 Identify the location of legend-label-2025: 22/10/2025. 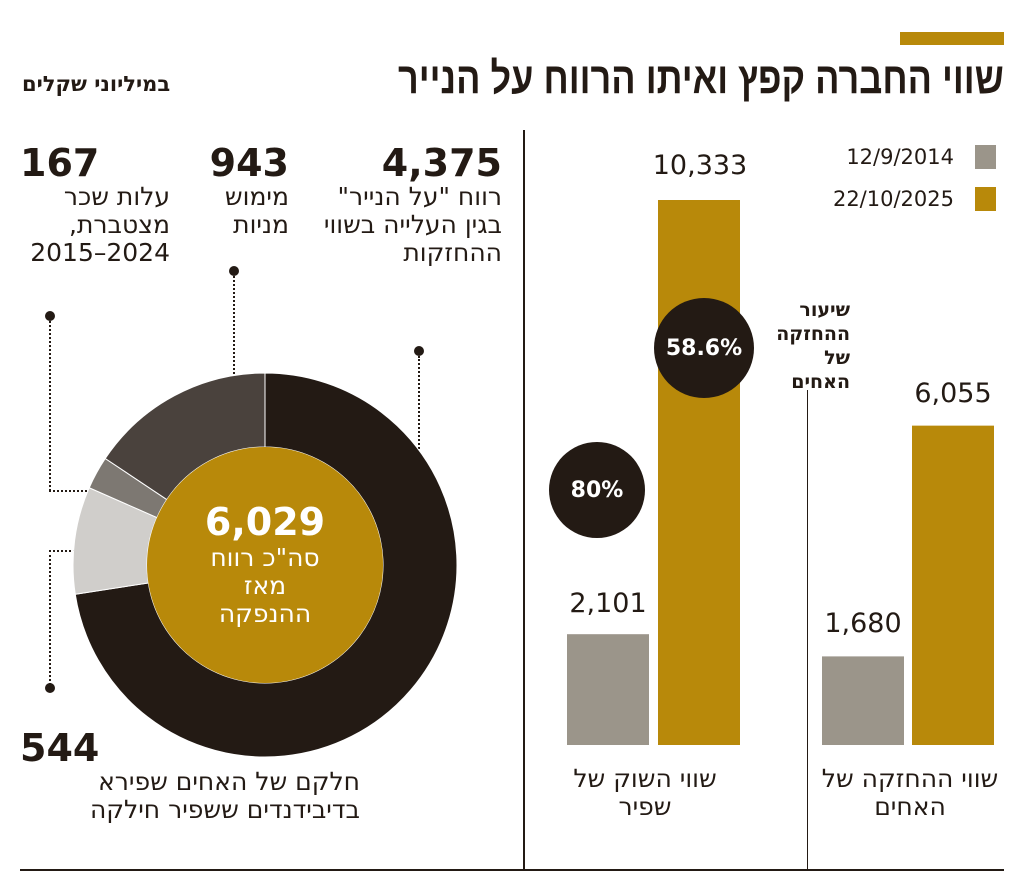
(893, 199).